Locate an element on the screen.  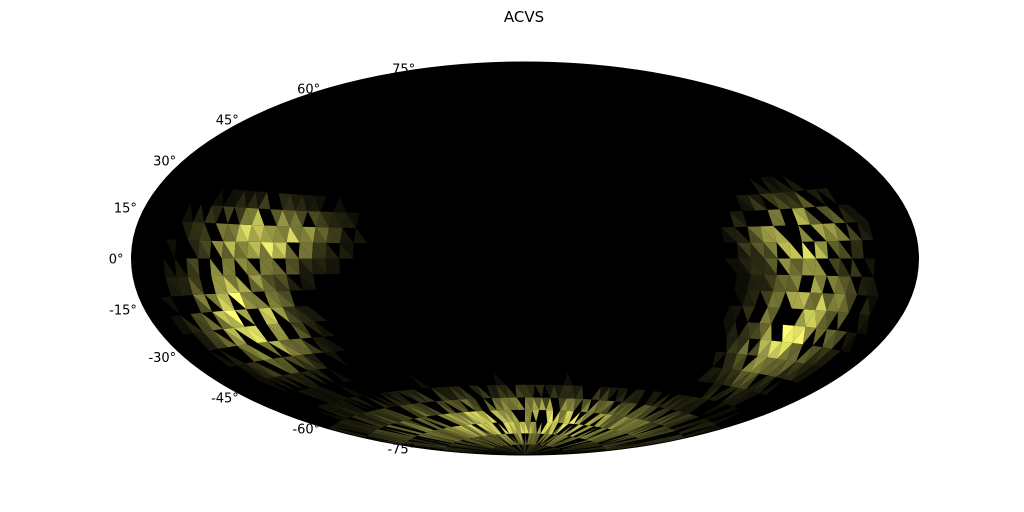
y-tick-label: -60° is located at coordinates (306, 430).